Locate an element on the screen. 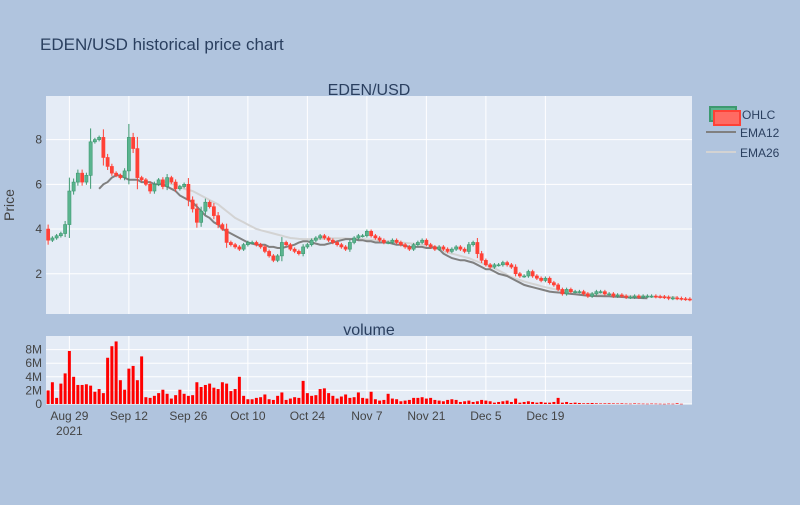 The width and height of the screenshot is (800, 505). legend: OHLC EMA12 EMA26 is located at coordinates (743, 133).